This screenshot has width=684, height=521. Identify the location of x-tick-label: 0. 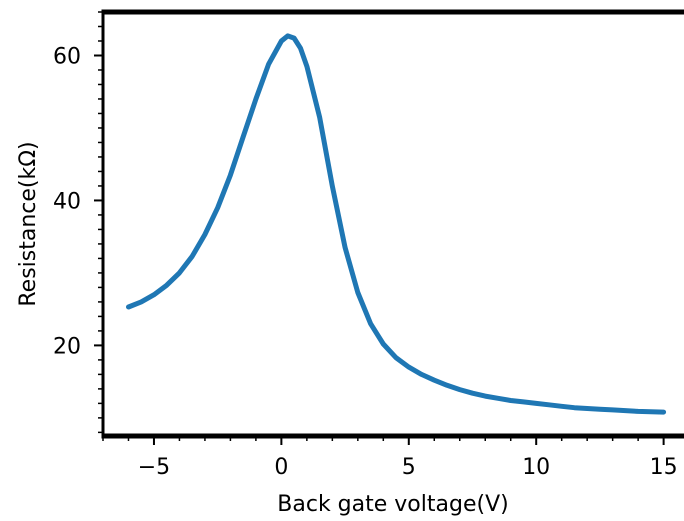
(281, 467).